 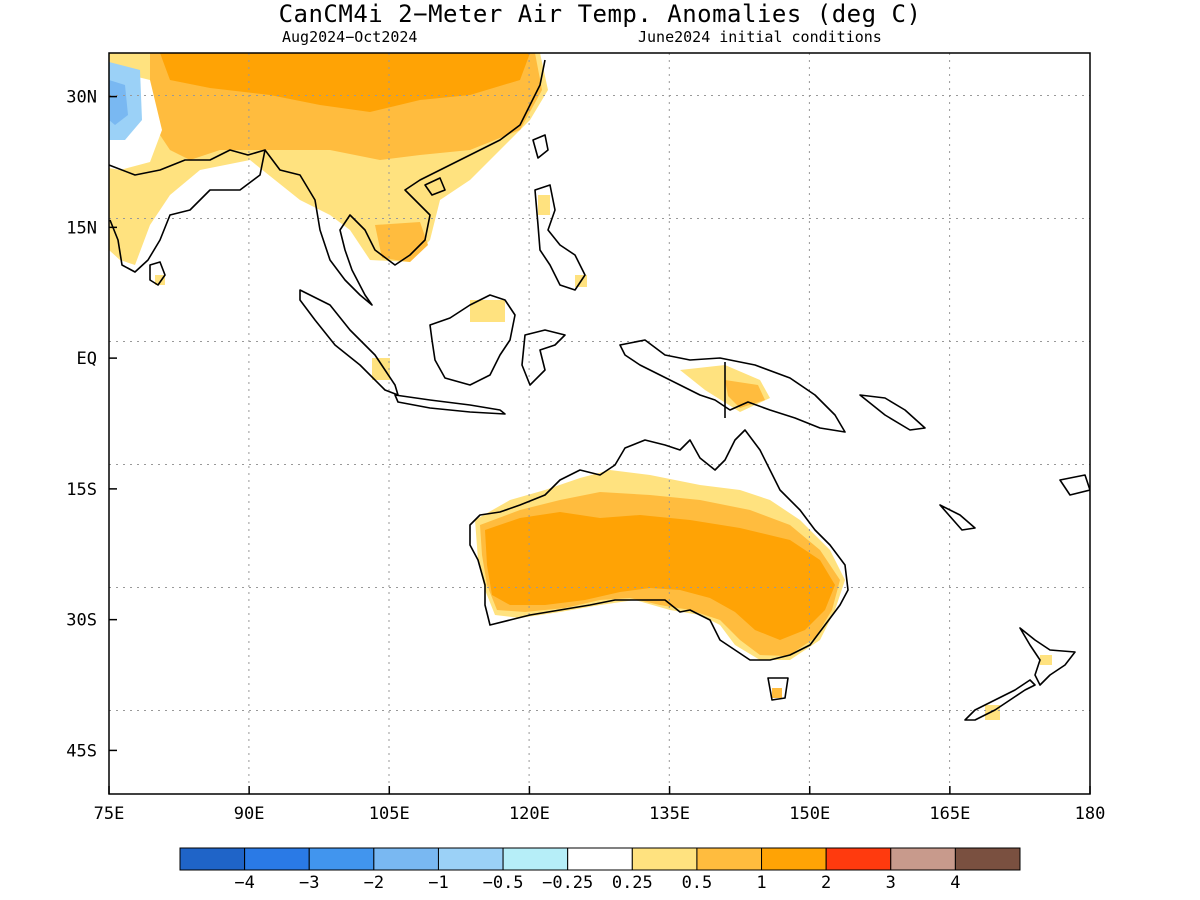 I want to click on colorbar-label: −3, so click(x=309, y=883).